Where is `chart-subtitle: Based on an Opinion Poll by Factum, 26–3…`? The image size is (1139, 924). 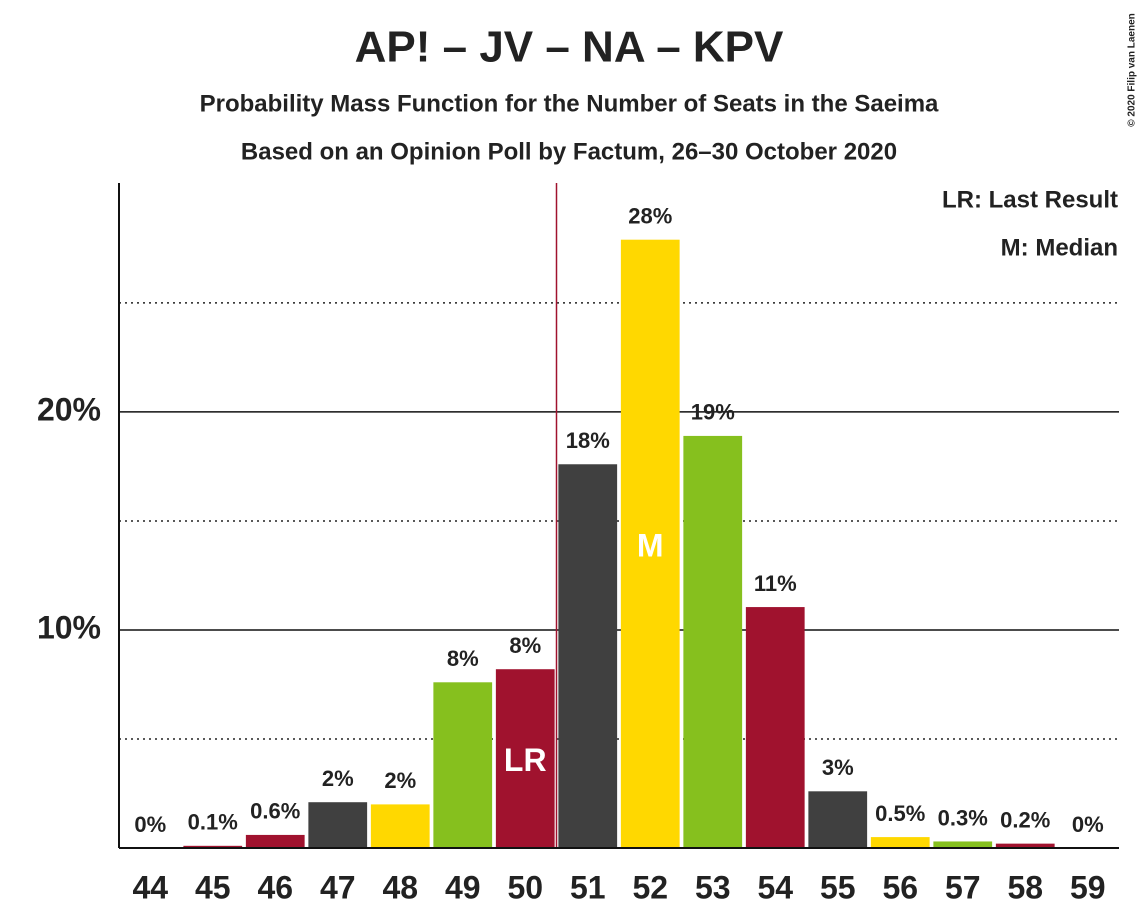
chart-subtitle: Based on an Opinion Poll by Factum, 26–3… is located at coordinates (569, 151).